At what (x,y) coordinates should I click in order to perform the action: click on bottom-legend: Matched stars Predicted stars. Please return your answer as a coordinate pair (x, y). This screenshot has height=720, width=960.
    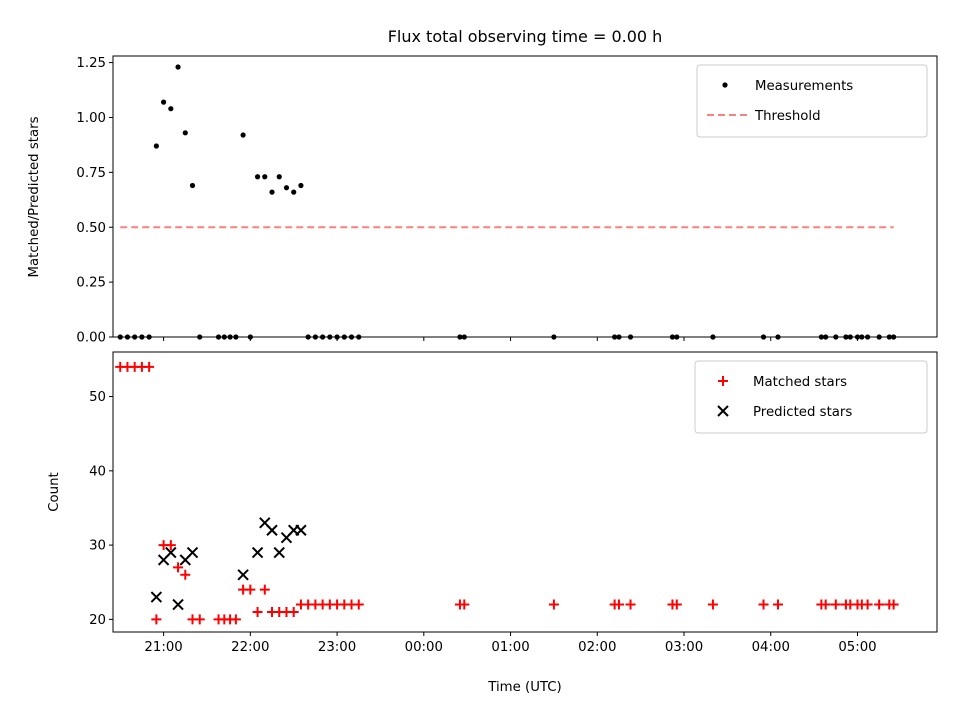
    Looking at the image, I should click on (811, 397).